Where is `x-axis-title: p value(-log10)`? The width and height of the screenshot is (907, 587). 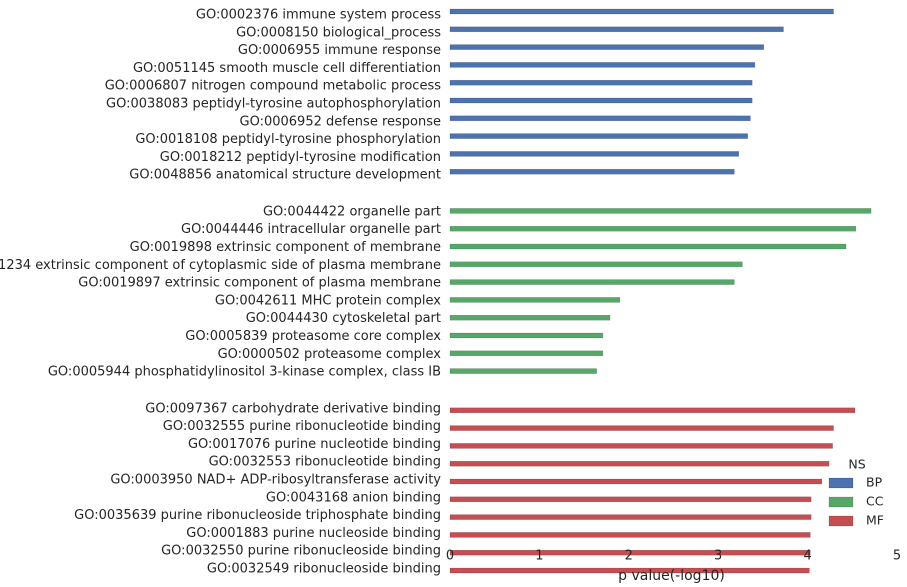
x-axis-title: p value(-log10) is located at coordinates (671, 576).